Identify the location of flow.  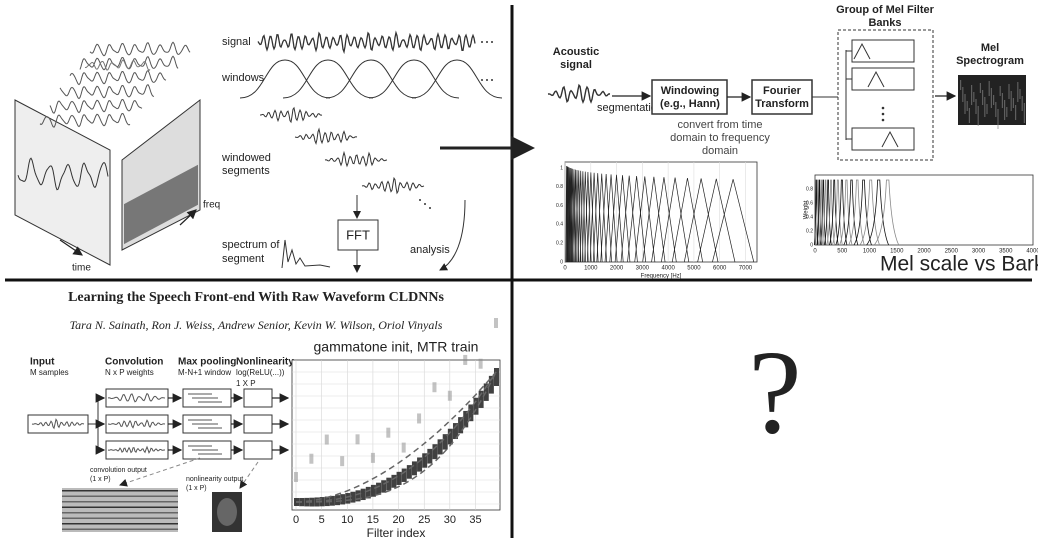
(93, 424).